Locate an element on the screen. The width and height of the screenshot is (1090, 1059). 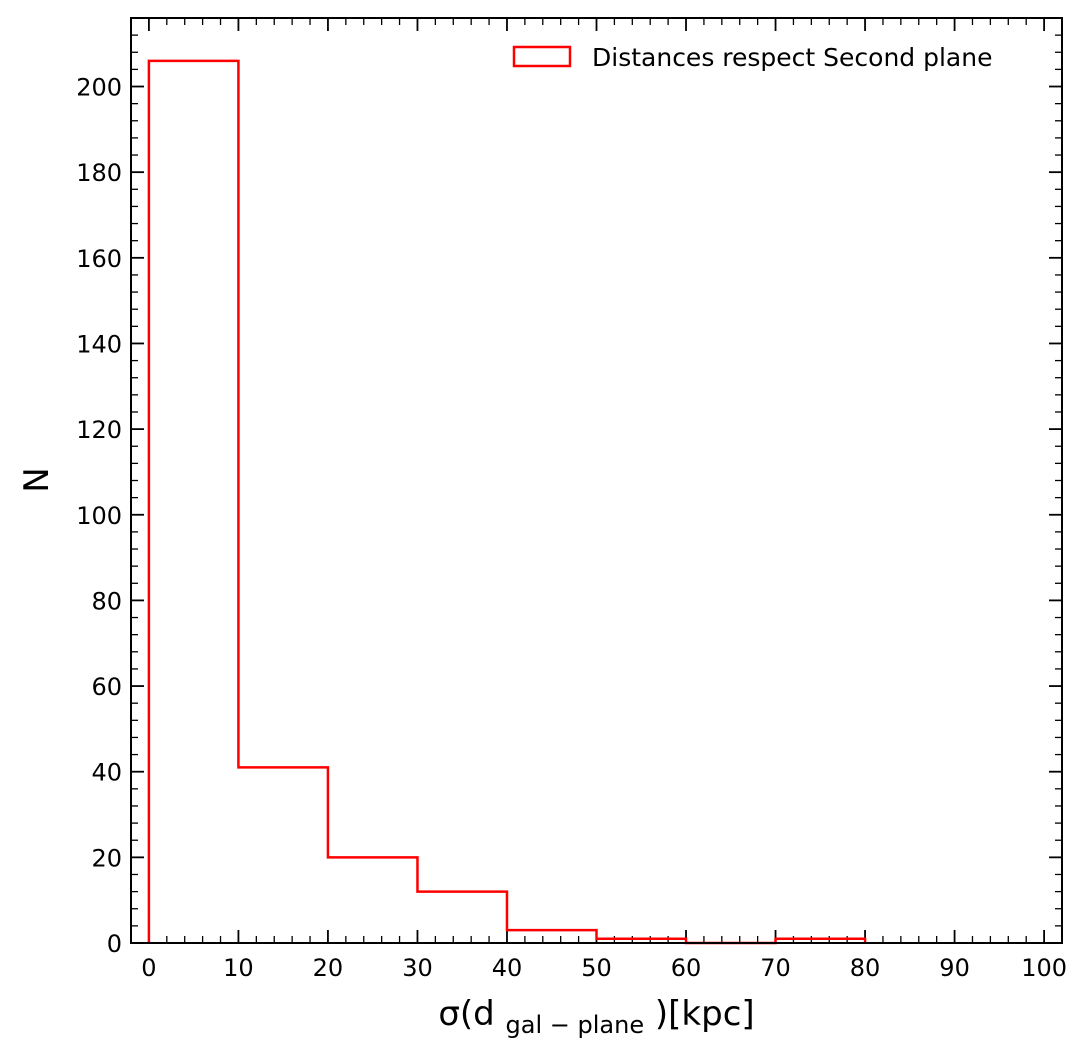
x-axis-label-subscript: gal − plane is located at coordinates (575, 1025).